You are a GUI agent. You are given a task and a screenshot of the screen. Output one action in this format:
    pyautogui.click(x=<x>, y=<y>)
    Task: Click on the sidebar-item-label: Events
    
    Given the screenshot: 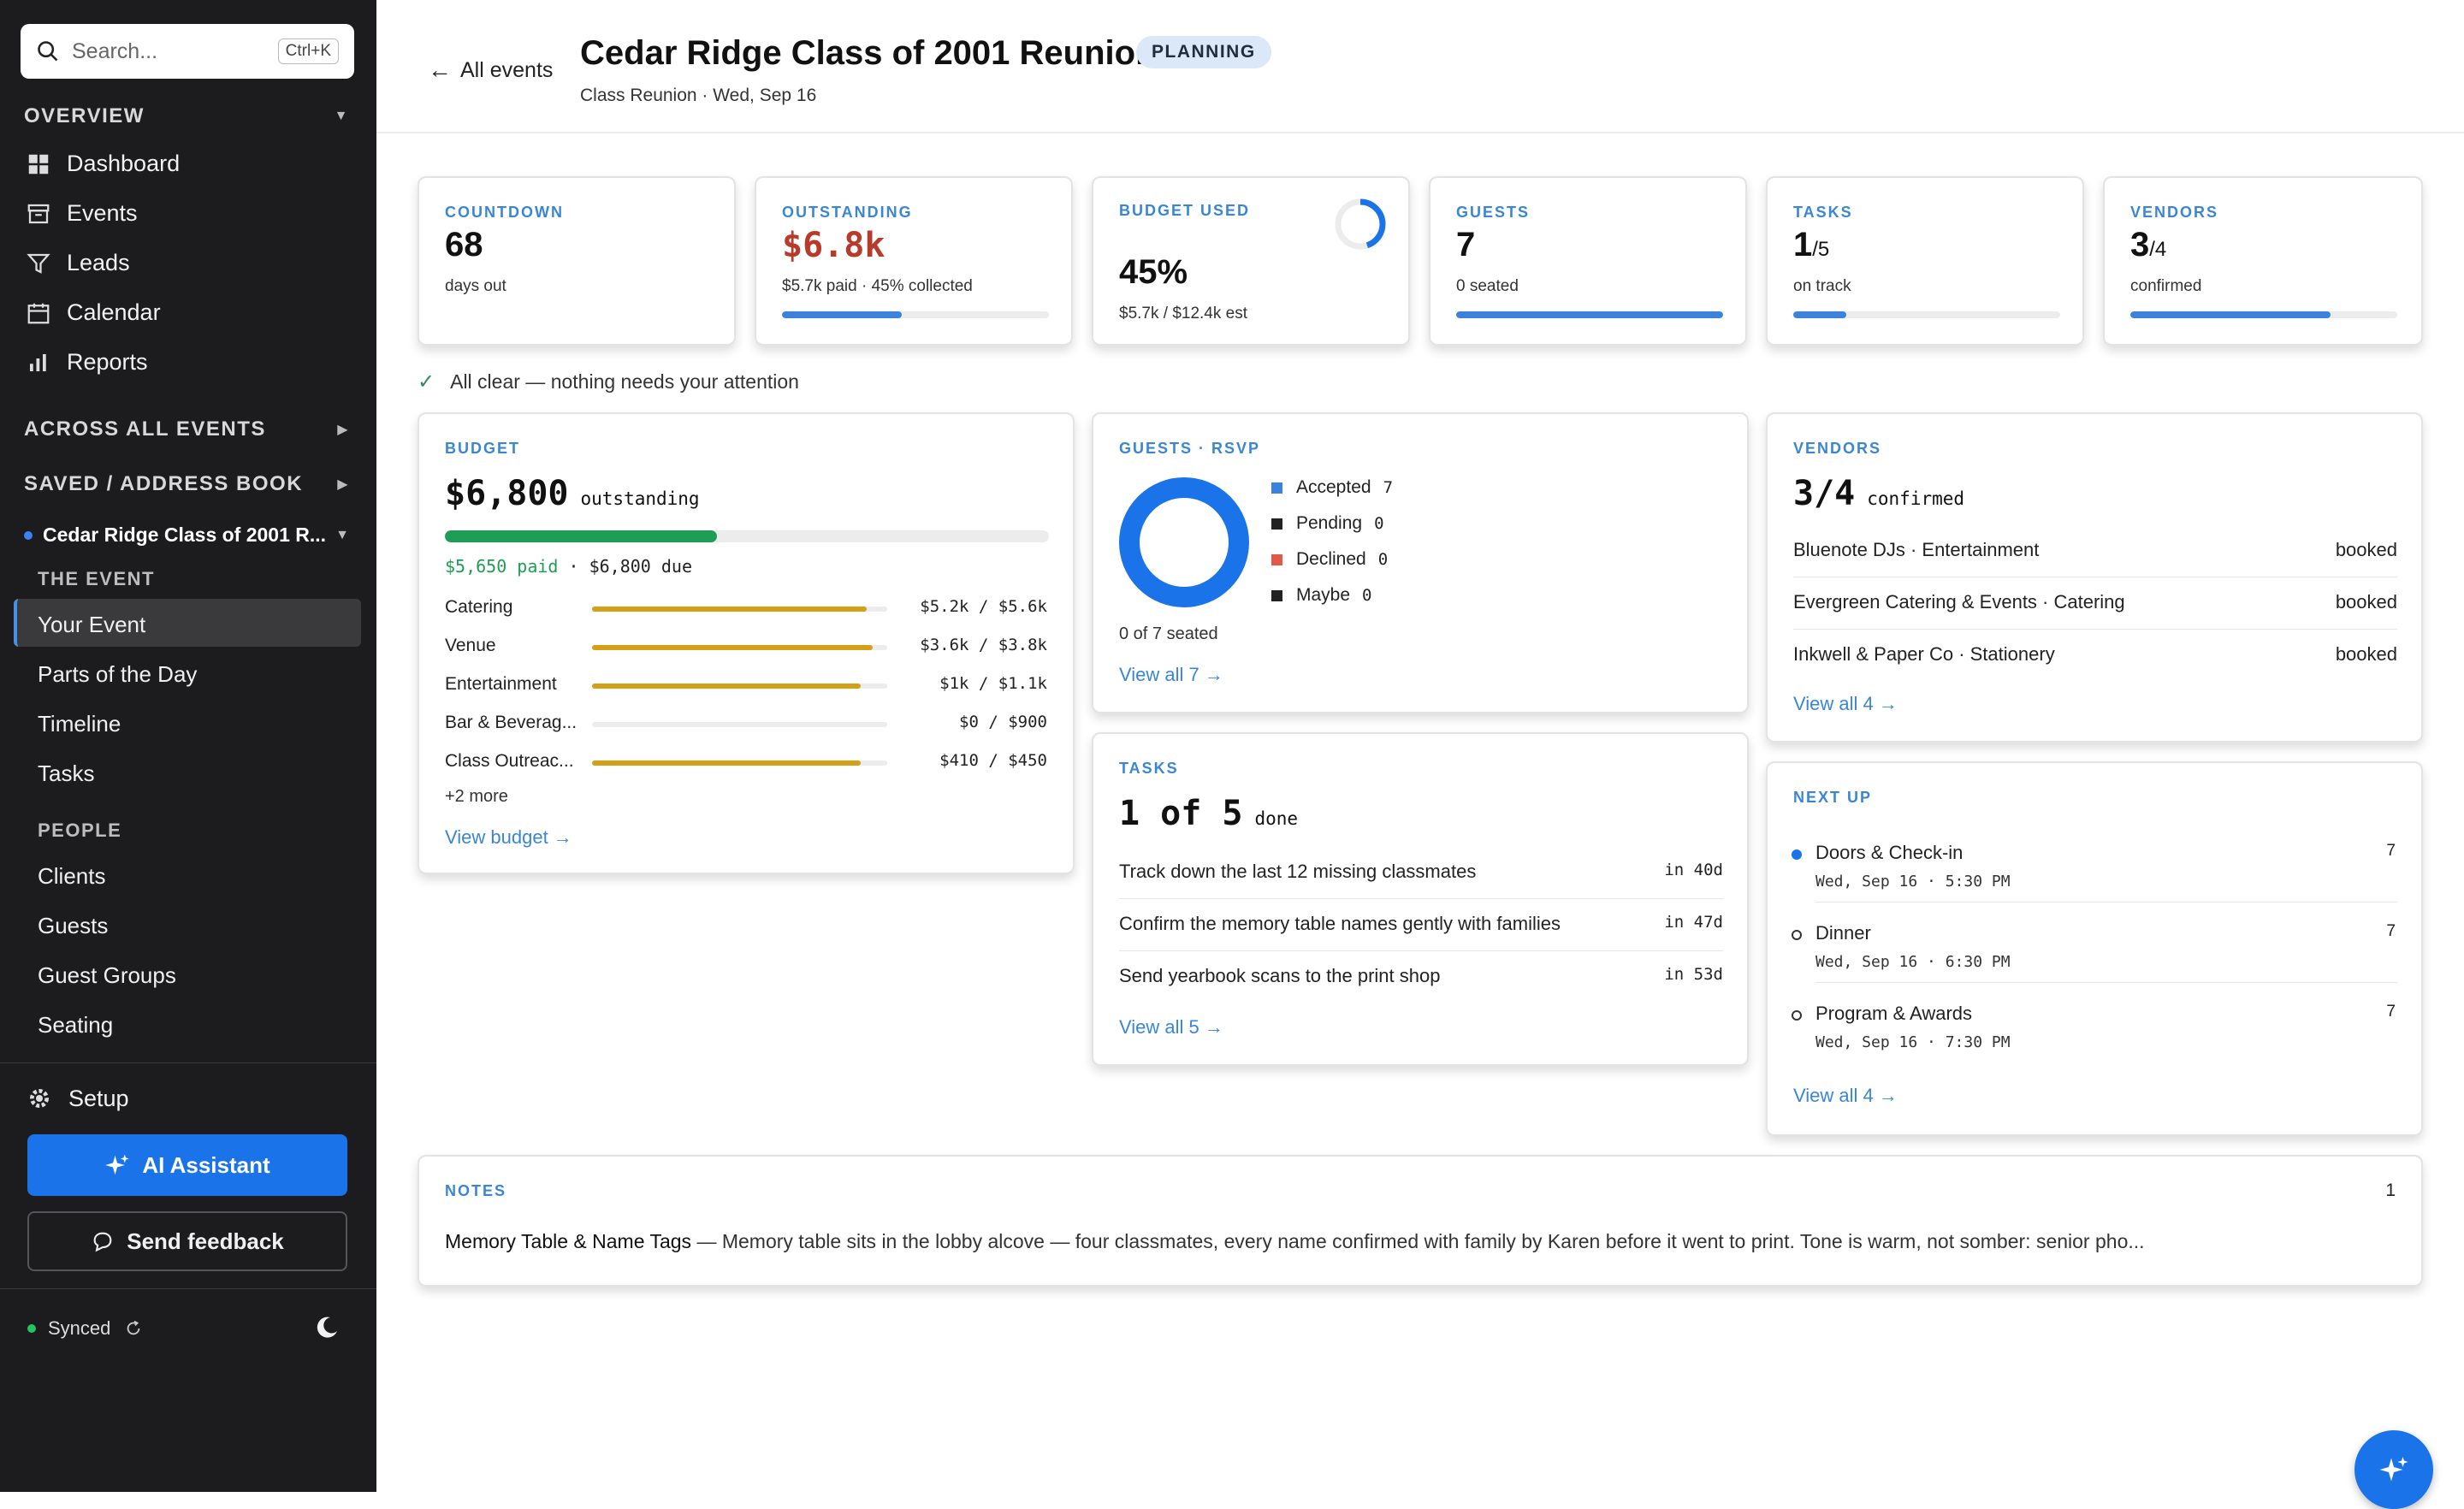 What is the action you would take?
    pyautogui.click(x=102, y=213)
    